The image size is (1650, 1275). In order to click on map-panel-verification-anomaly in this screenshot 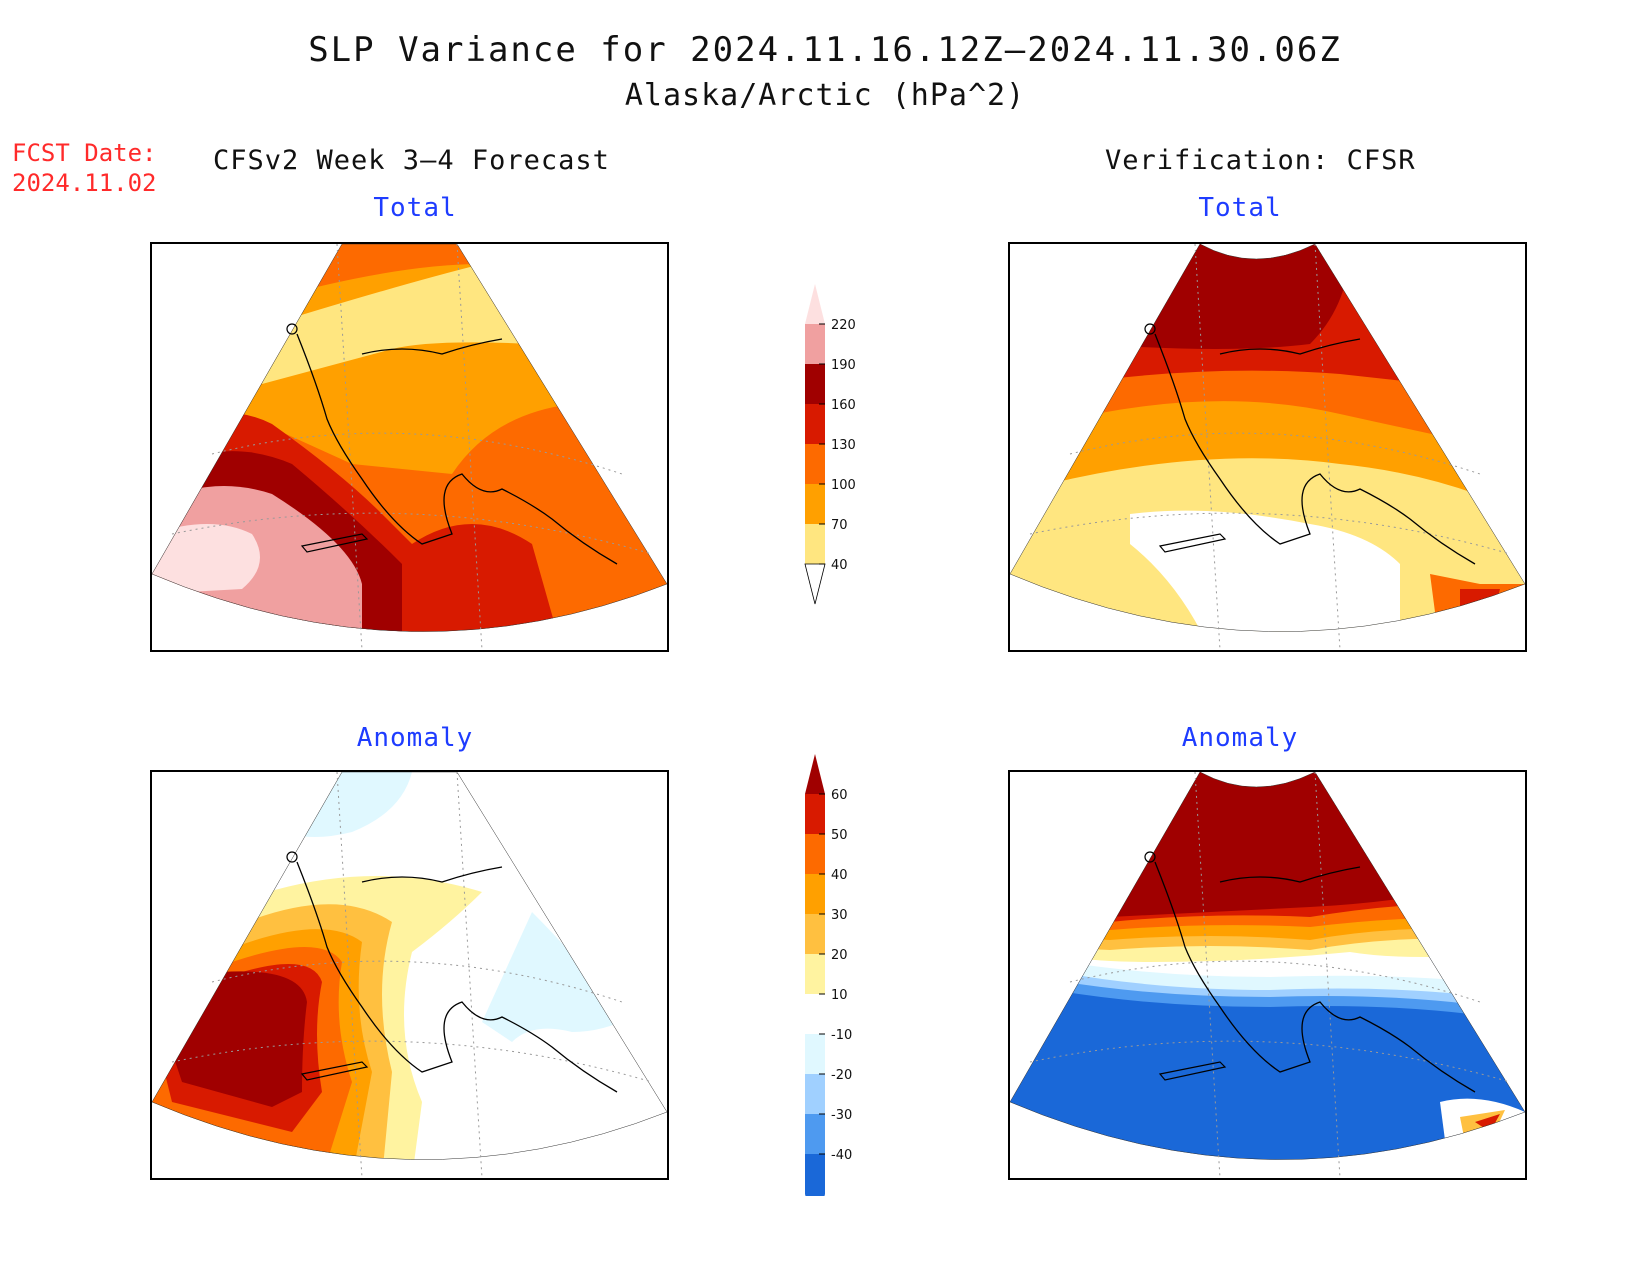, I will do `click(1267, 975)`.